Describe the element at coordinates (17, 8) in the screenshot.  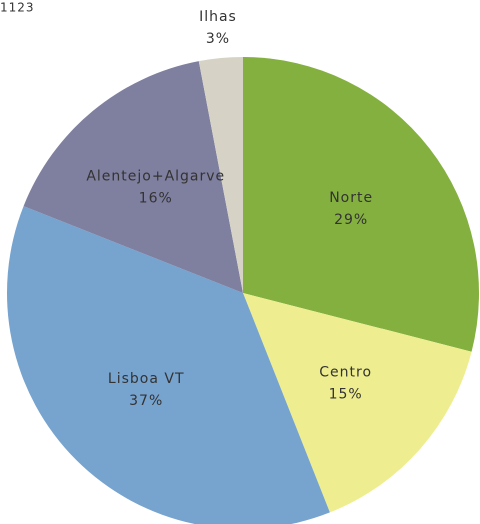
I see `corner-label: 1123` at that location.